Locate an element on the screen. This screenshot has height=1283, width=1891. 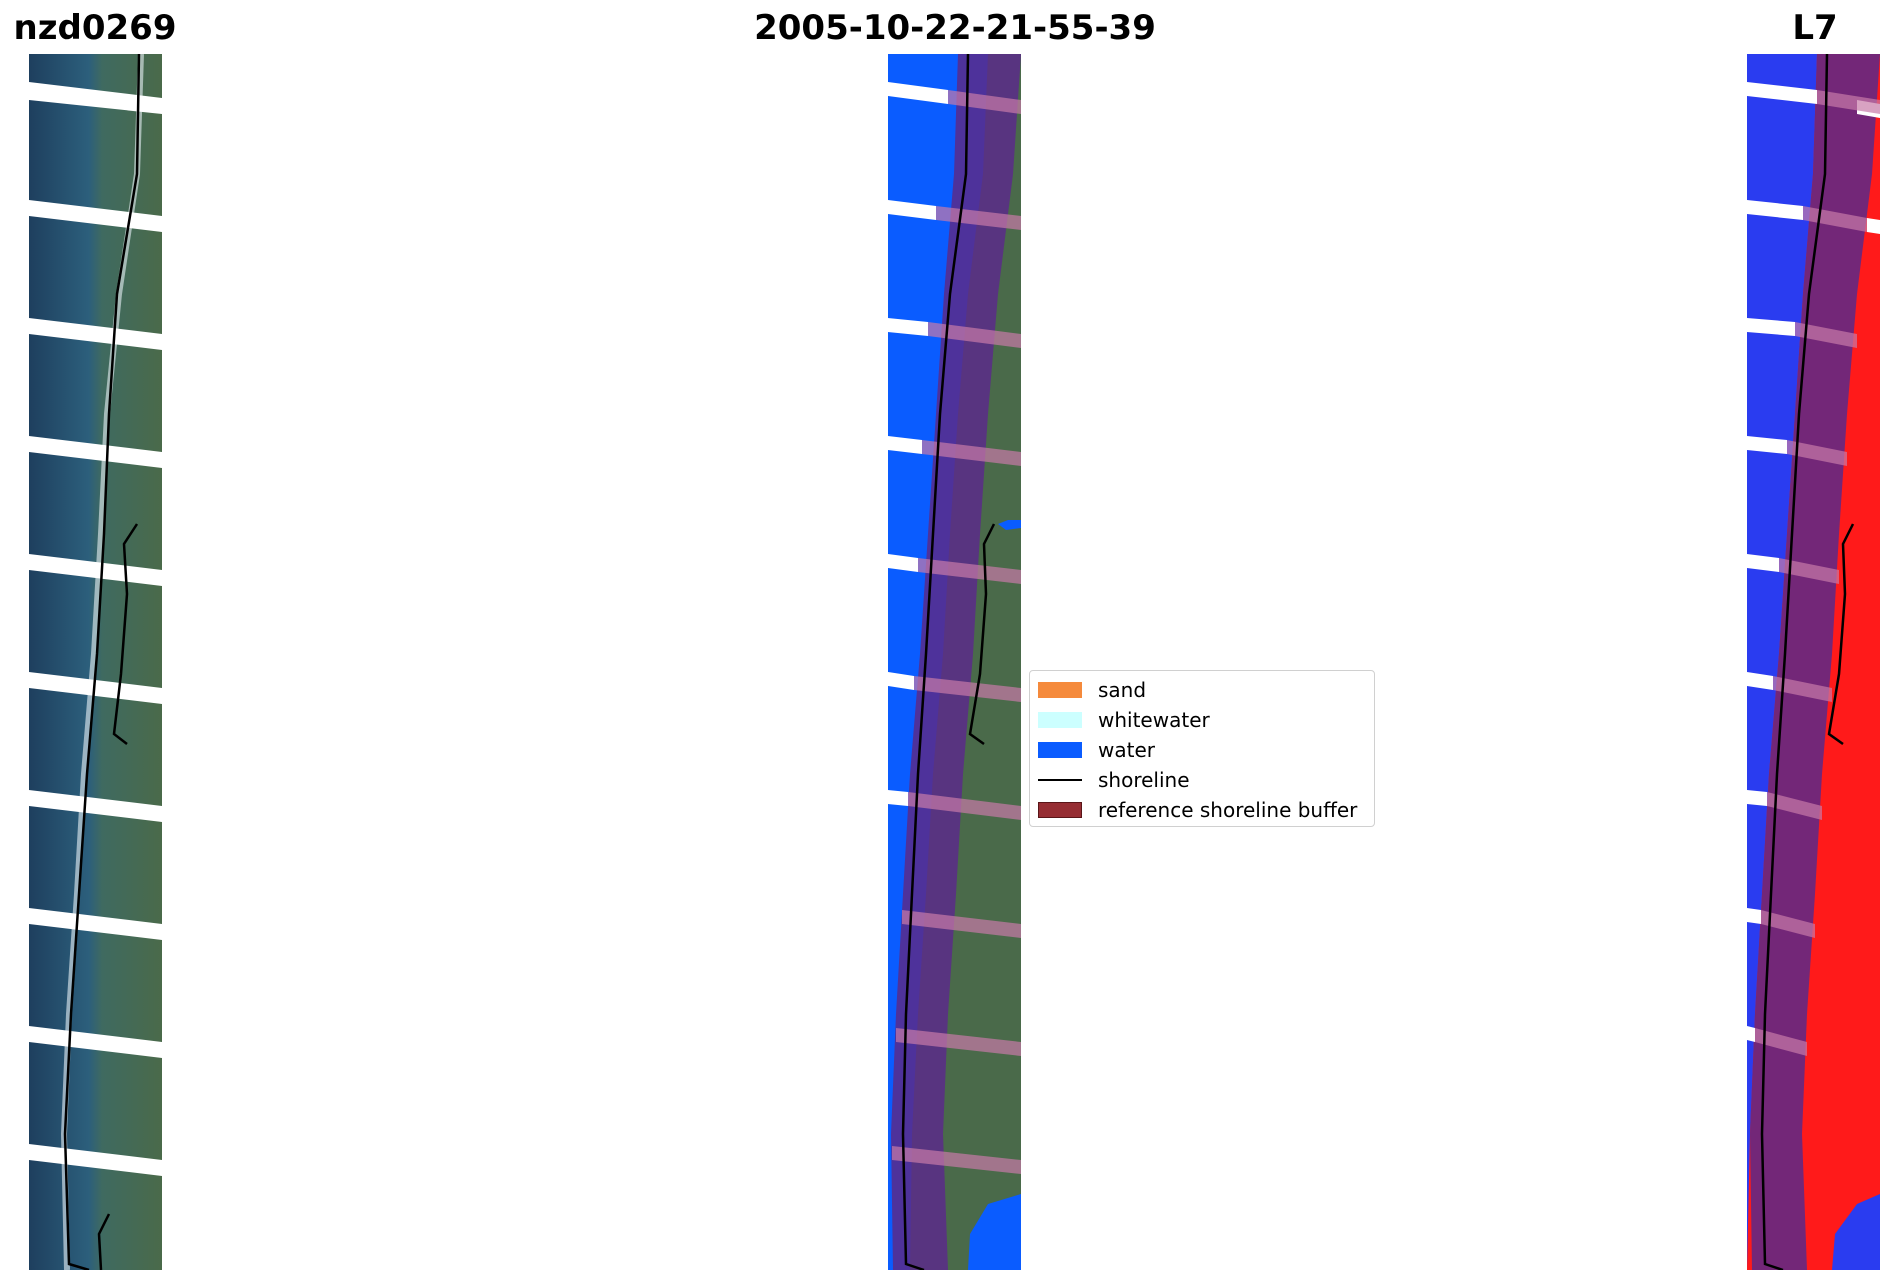
classified-image-panel is located at coordinates (954, 662).